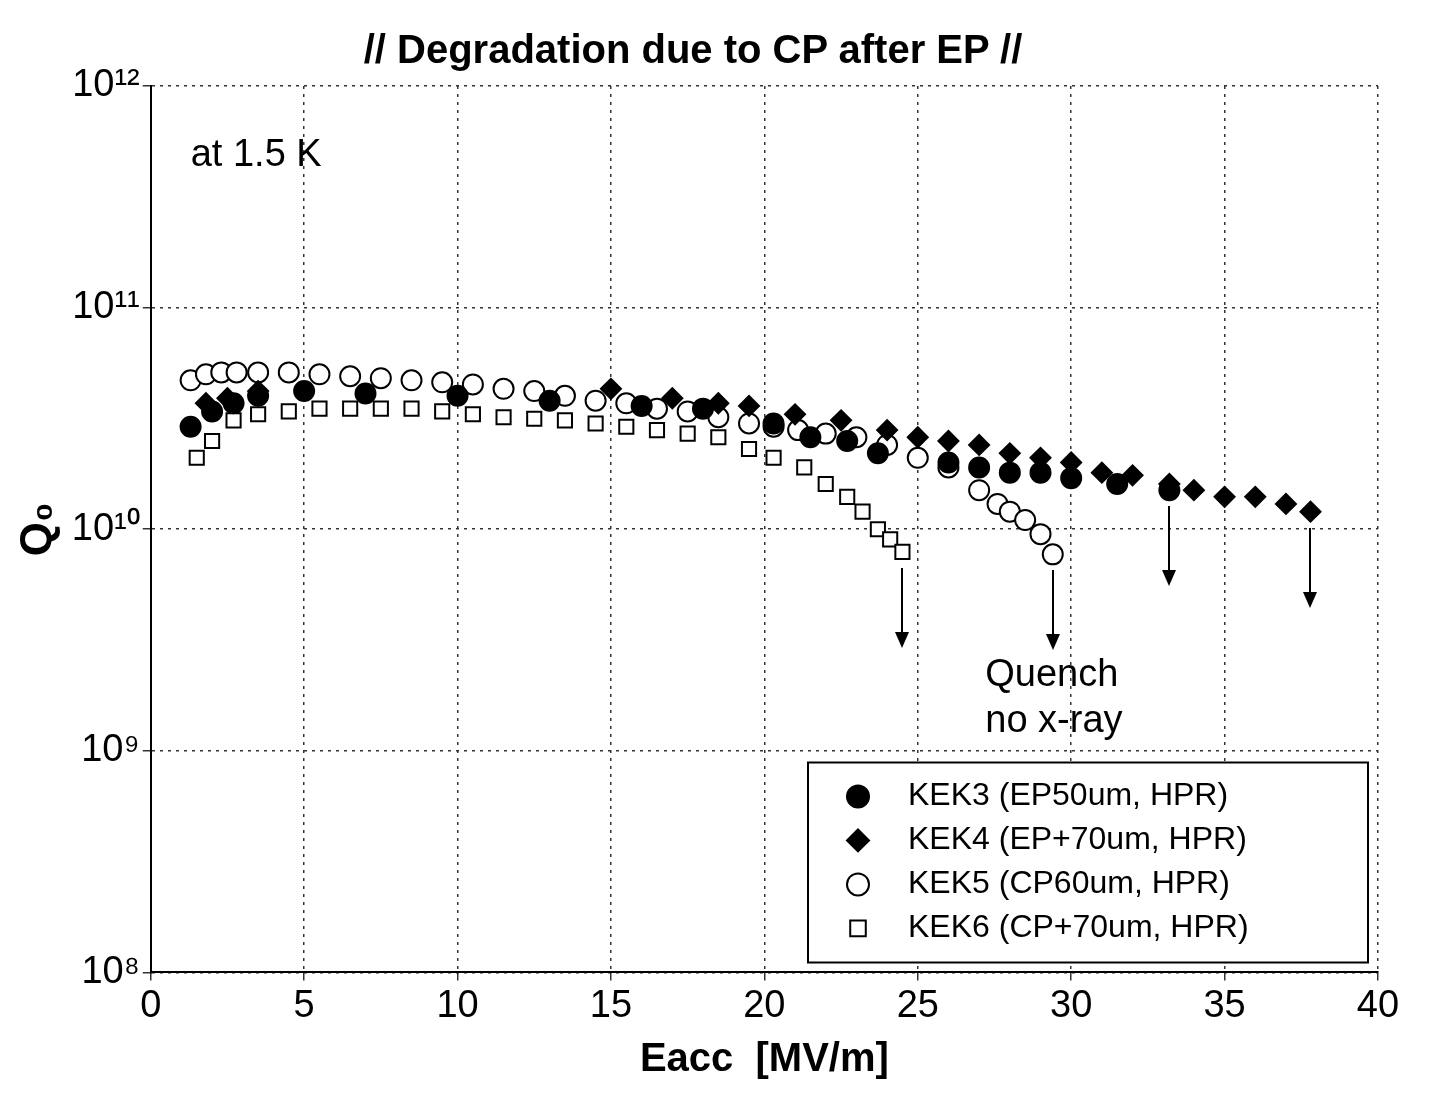  What do you see at coordinates (105, 526) in the screenshot?
I see `y-tick-label: 10¹⁰` at bounding box center [105, 526].